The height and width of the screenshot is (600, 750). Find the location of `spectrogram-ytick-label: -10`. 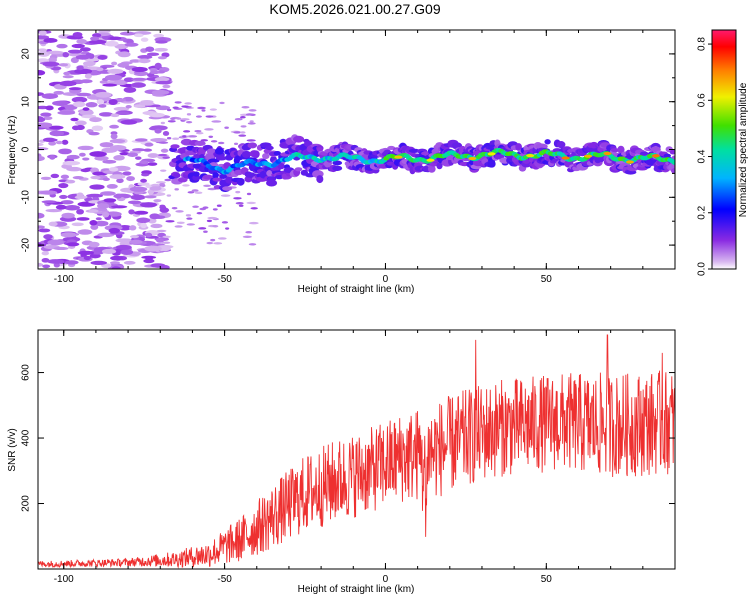

spectrogram-ytick-label: -10 is located at coordinates (26, 197).